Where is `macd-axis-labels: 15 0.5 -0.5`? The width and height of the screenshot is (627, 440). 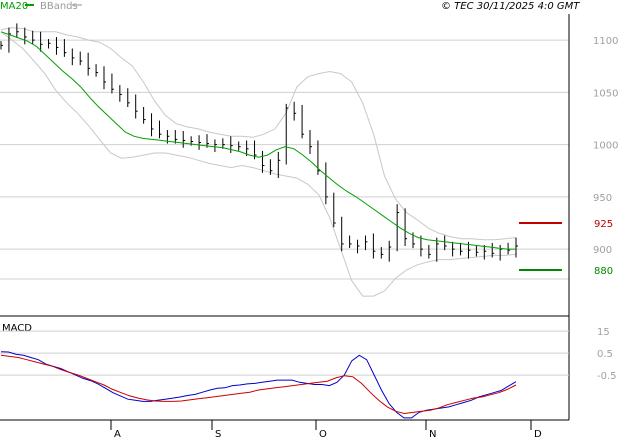 macd-axis-labels: 15 0.5 -0.5 is located at coordinates (607, 354).